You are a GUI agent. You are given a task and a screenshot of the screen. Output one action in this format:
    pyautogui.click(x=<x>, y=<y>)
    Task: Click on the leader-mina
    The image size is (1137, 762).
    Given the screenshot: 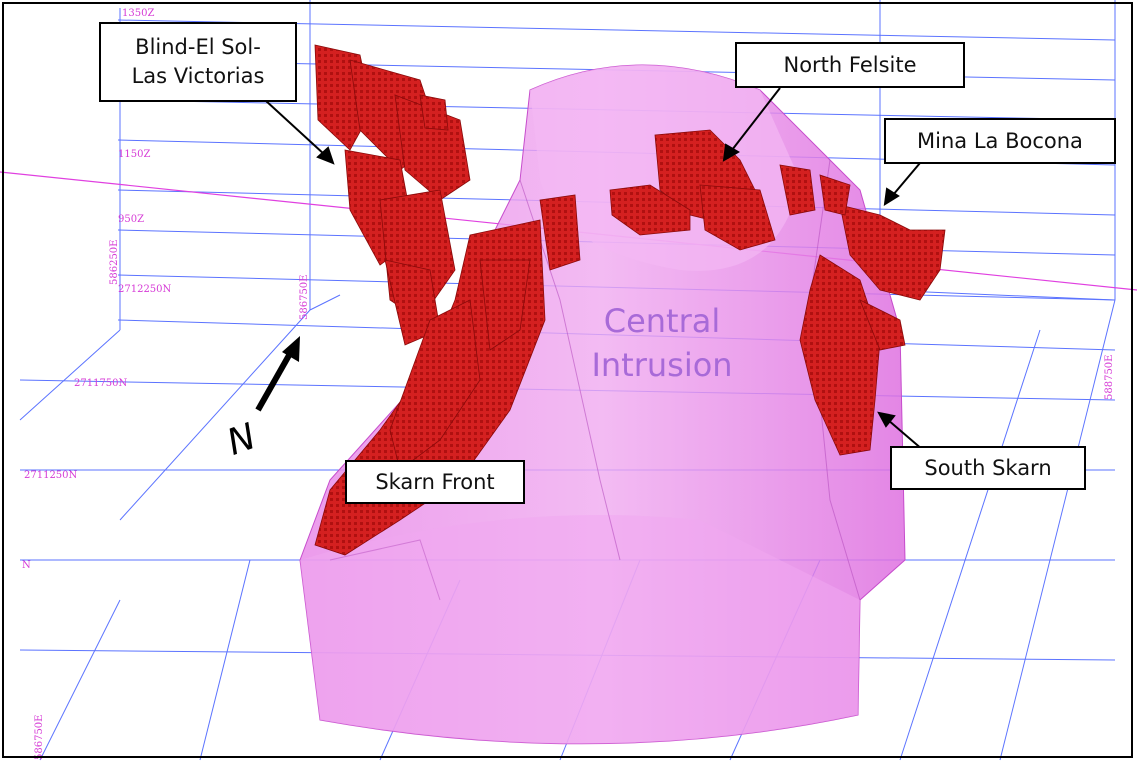 What is the action you would take?
    pyautogui.click(x=906, y=179)
    